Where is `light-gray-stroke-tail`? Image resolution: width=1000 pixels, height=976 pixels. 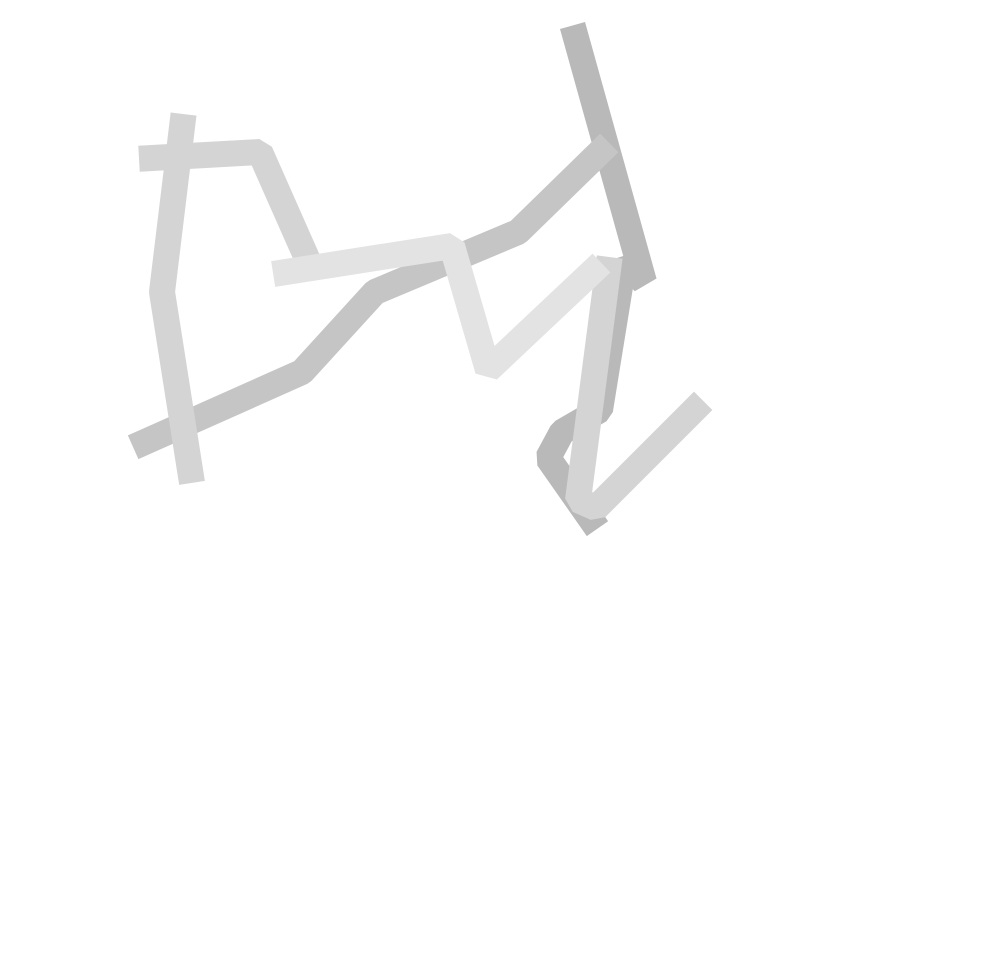 light-gray-stroke-tail is located at coordinates (639, 387).